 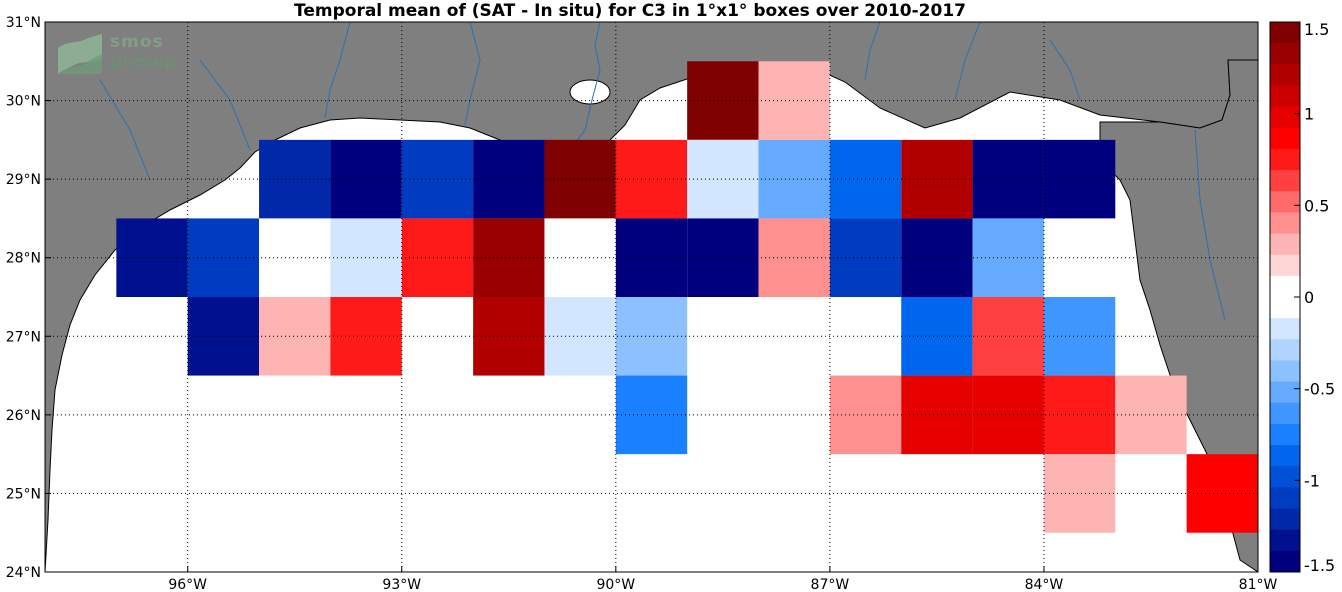 What do you see at coordinates (1309, 297) in the screenshot?
I see `colorbar-tick-label-3: 0` at bounding box center [1309, 297].